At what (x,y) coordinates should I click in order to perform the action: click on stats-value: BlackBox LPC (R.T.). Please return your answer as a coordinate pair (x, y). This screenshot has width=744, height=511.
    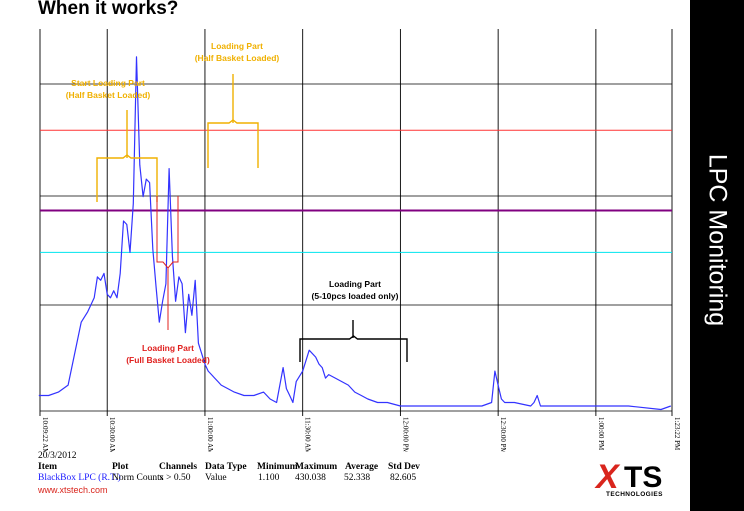
    Looking at the image, I should click on (79, 478).